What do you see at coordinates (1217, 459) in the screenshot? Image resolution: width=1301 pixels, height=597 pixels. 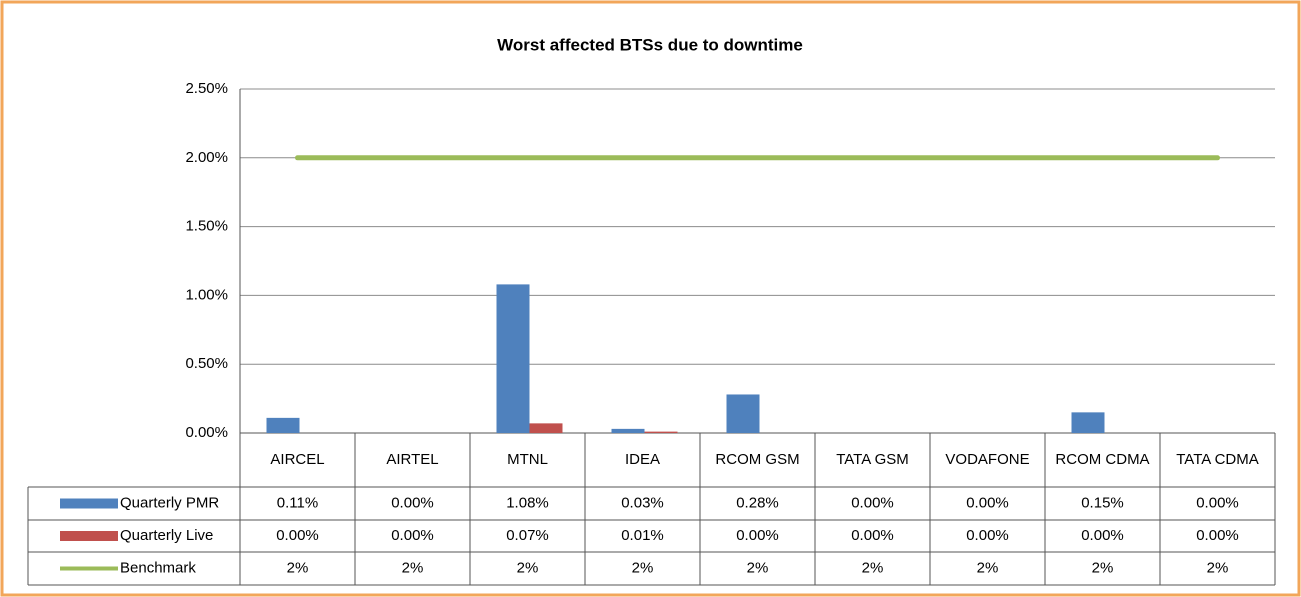 I see `x-tick-label: TATA CDMA` at bounding box center [1217, 459].